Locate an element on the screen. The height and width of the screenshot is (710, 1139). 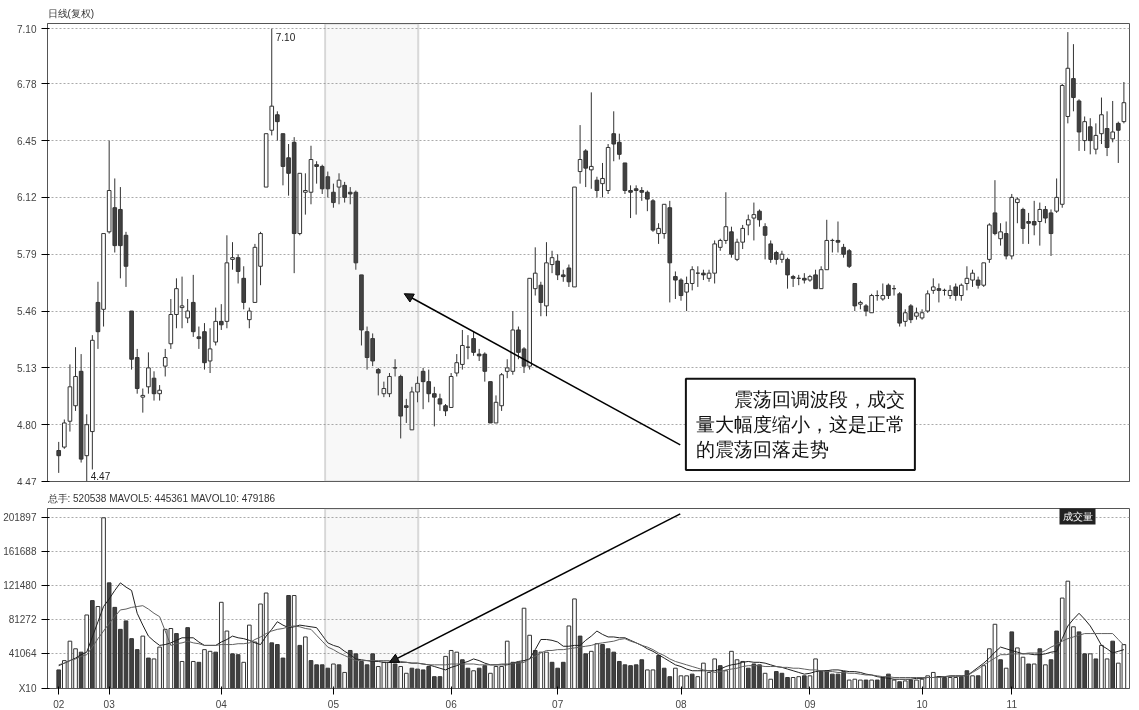
x-tick-label: 11 is located at coordinates (1012, 704).